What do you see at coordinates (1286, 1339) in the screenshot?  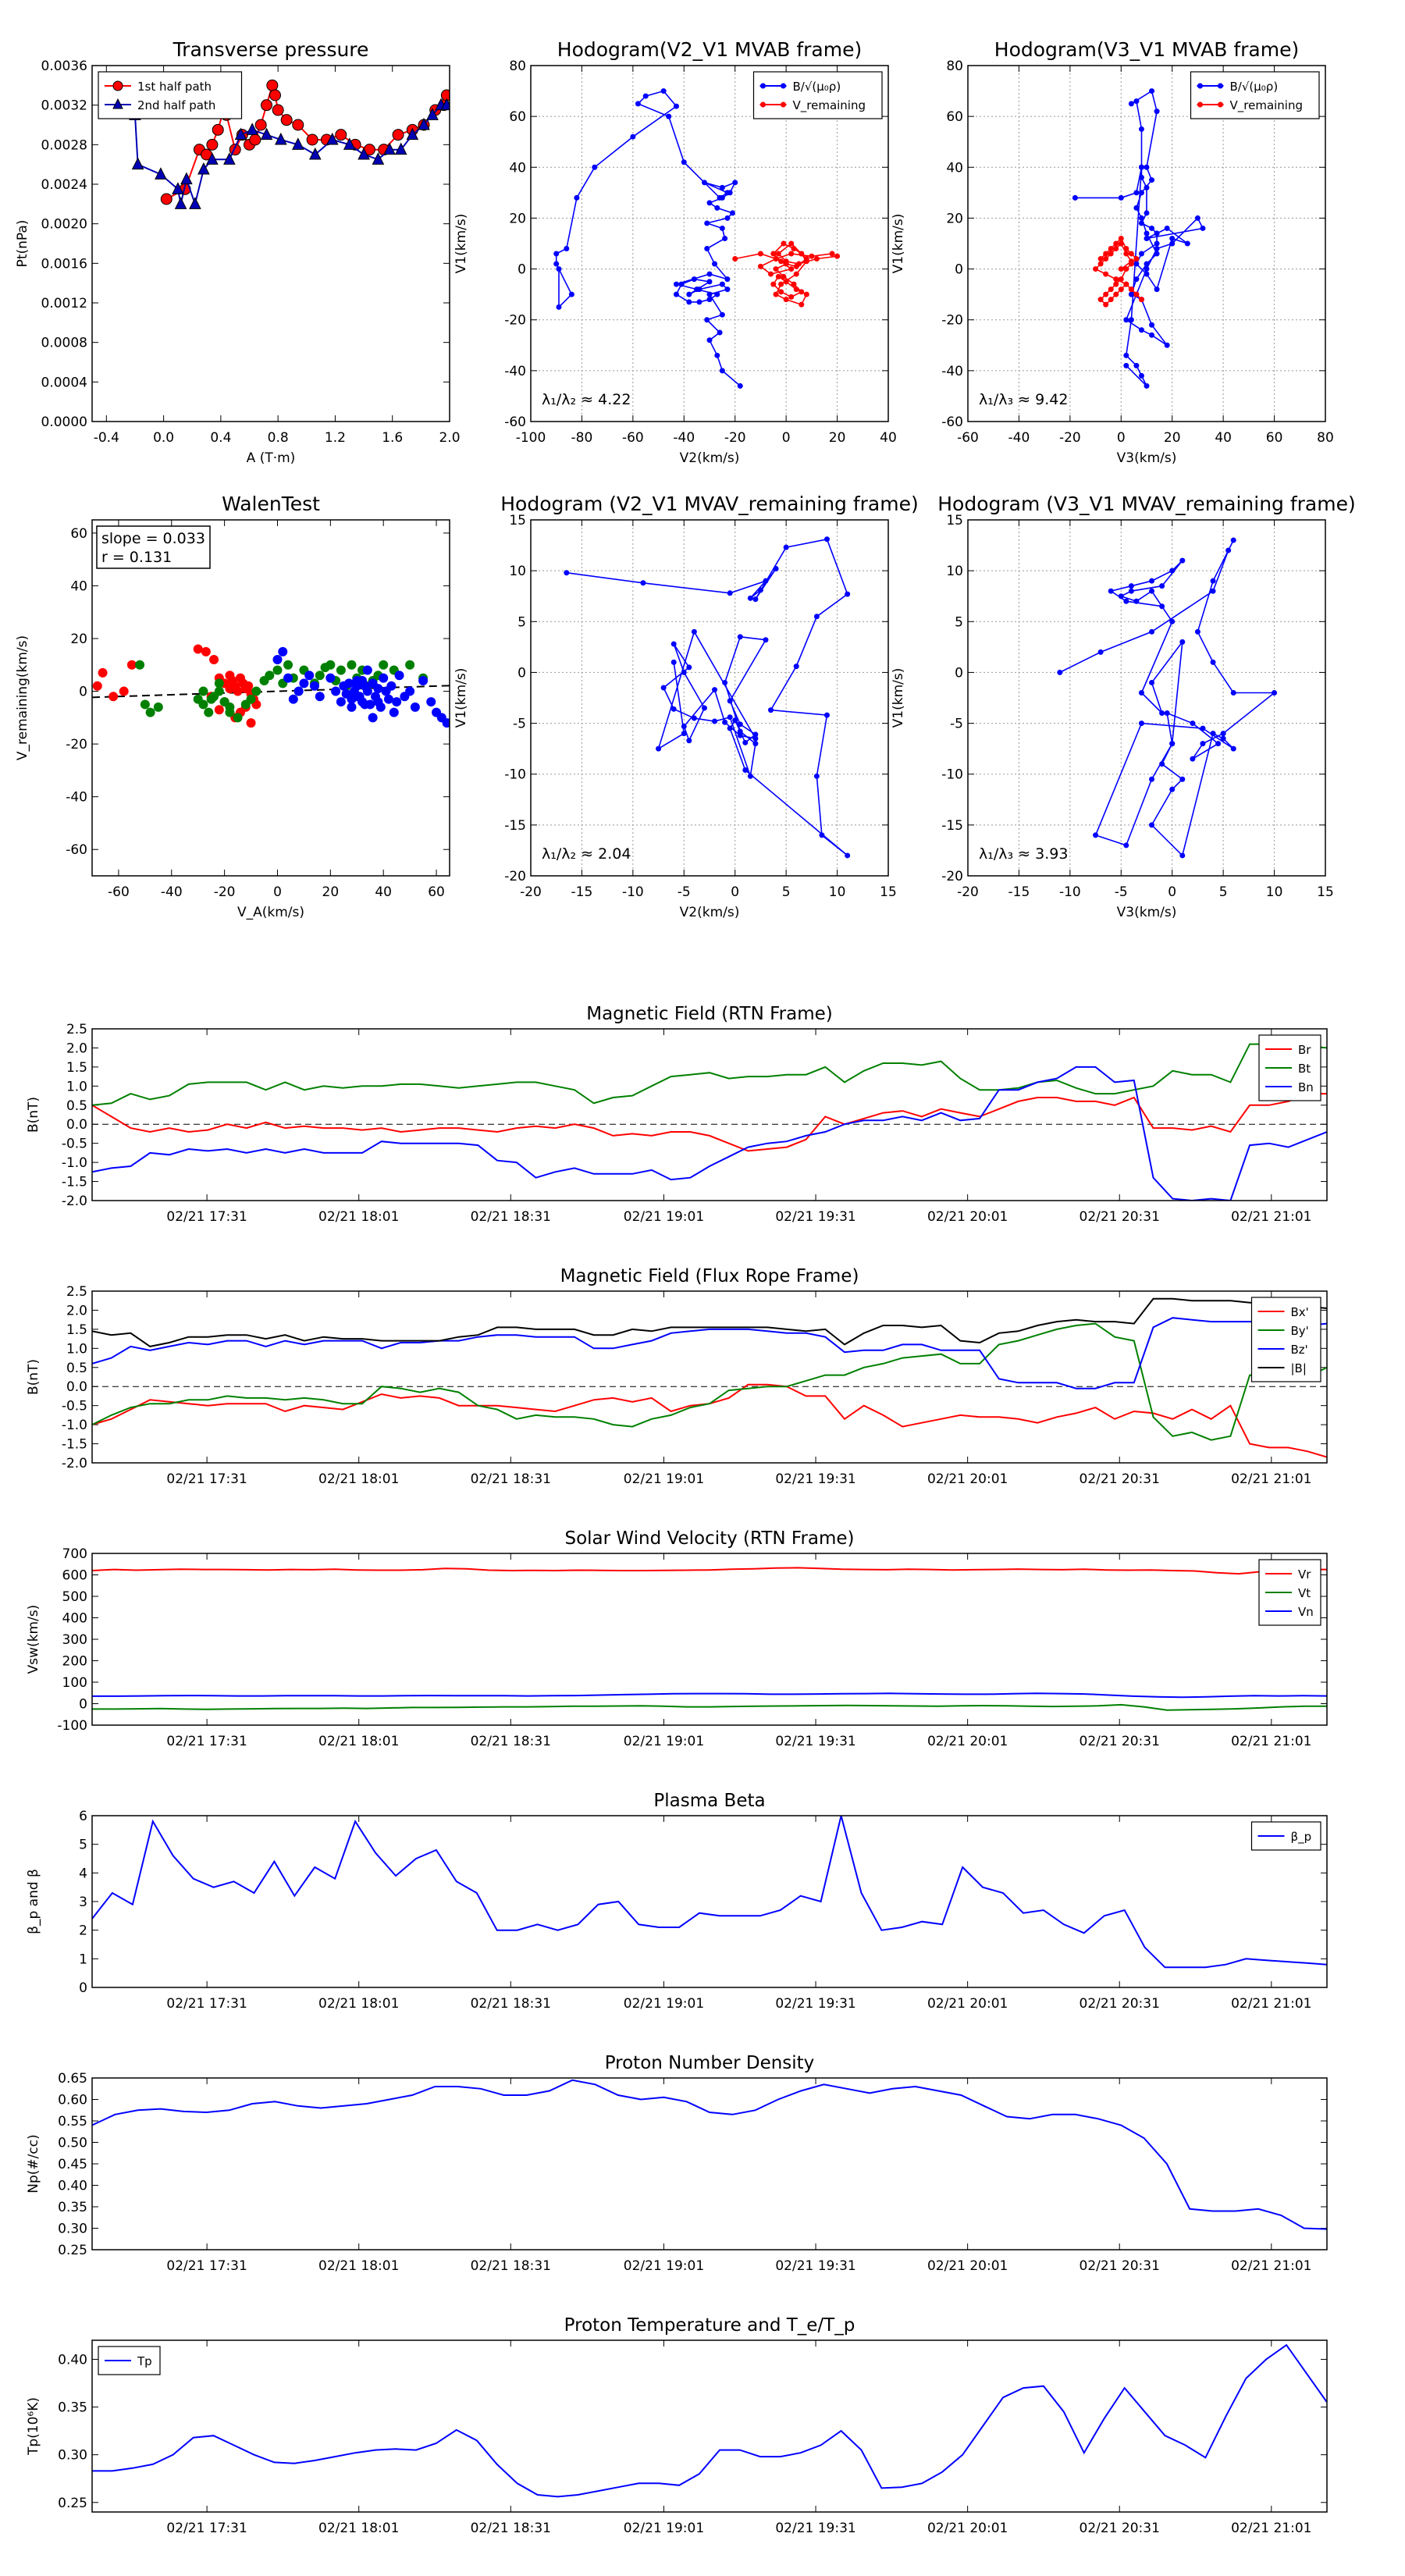 I see `legend: Bx' By' Bz' |B|` at bounding box center [1286, 1339].